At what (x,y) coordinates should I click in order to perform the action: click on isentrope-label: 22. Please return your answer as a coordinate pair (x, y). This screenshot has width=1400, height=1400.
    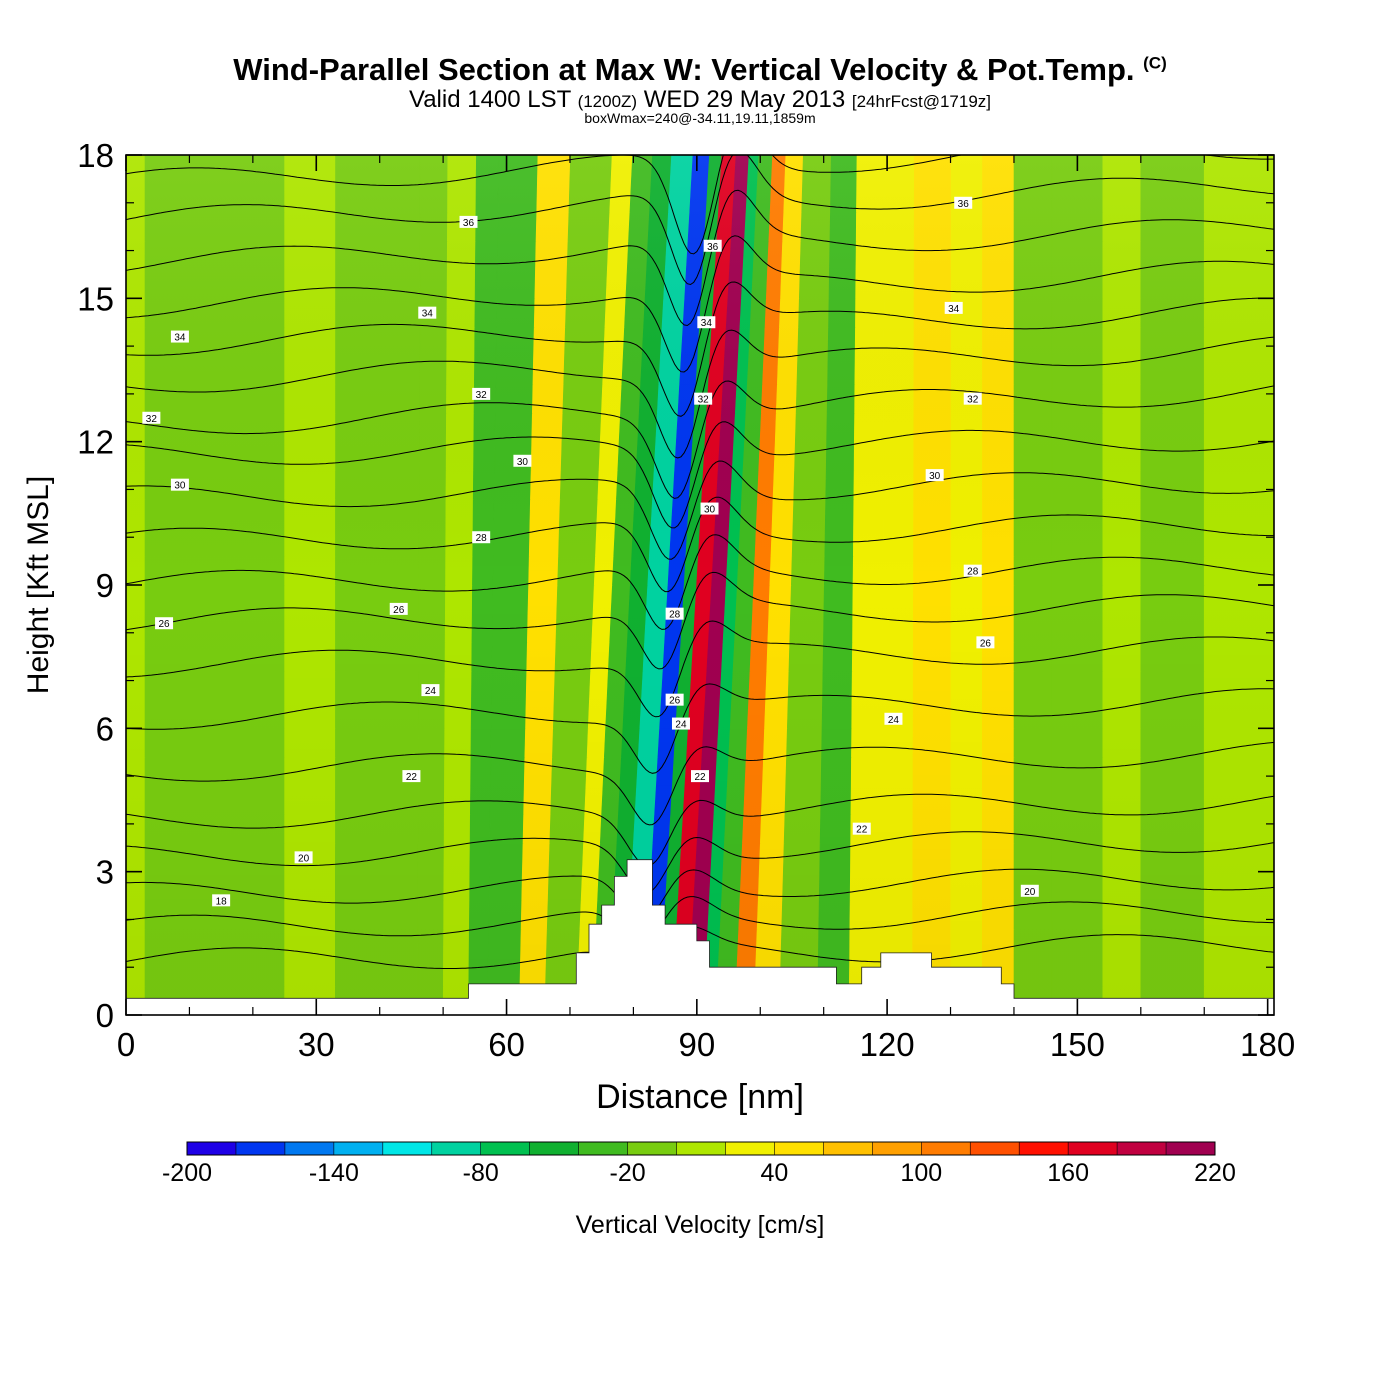
    Looking at the image, I should click on (411, 776).